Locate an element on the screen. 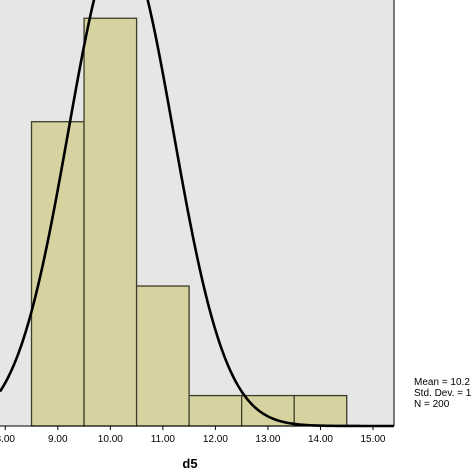 Image resolution: width=474 pixels, height=474 pixels. x-tick-label: 10.00 is located at coordinates (110, 439).